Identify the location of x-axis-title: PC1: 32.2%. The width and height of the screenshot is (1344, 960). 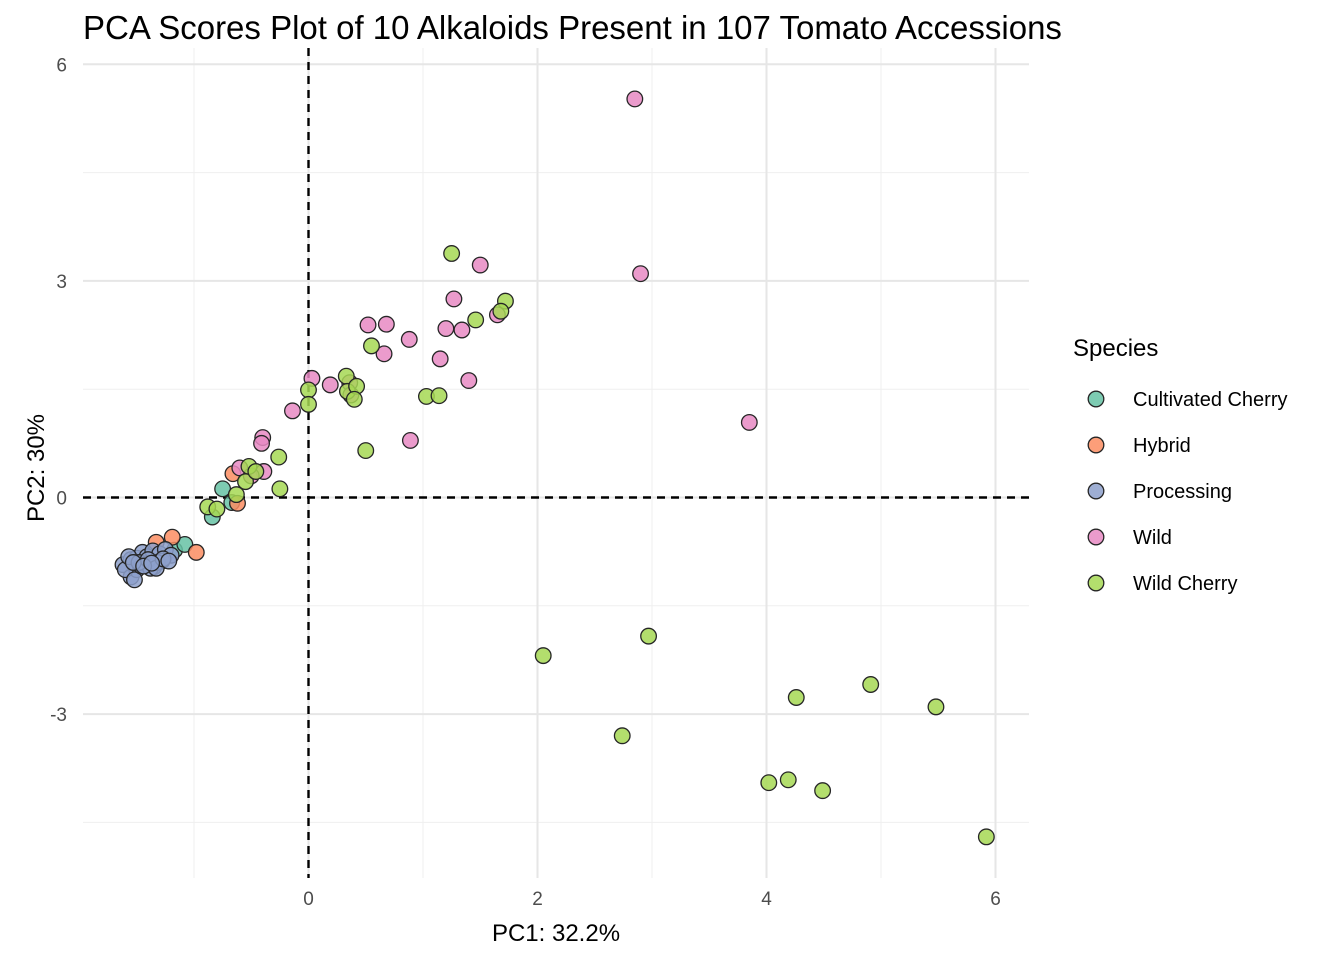
(556, 933).